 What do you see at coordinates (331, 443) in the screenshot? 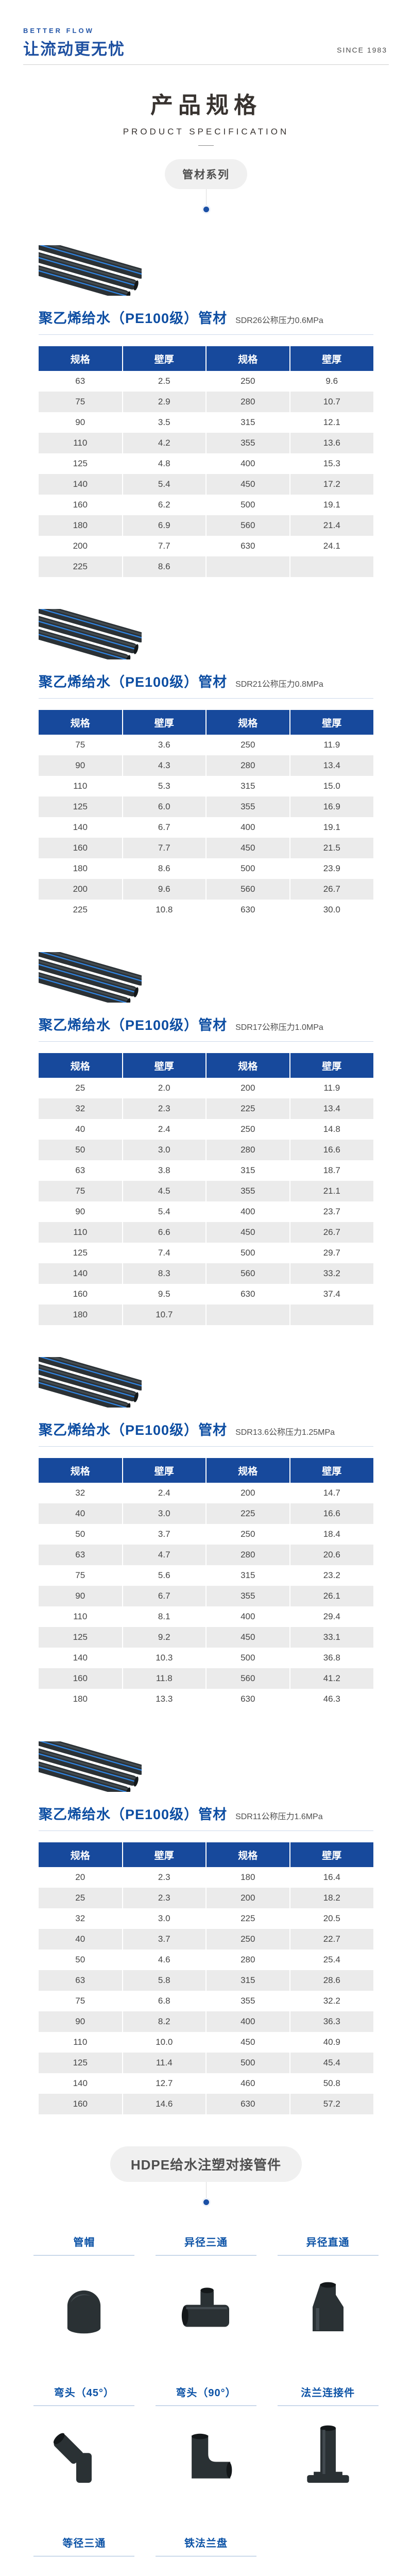
I see `table-cell: 13.6` at bounding box center [331, 443].